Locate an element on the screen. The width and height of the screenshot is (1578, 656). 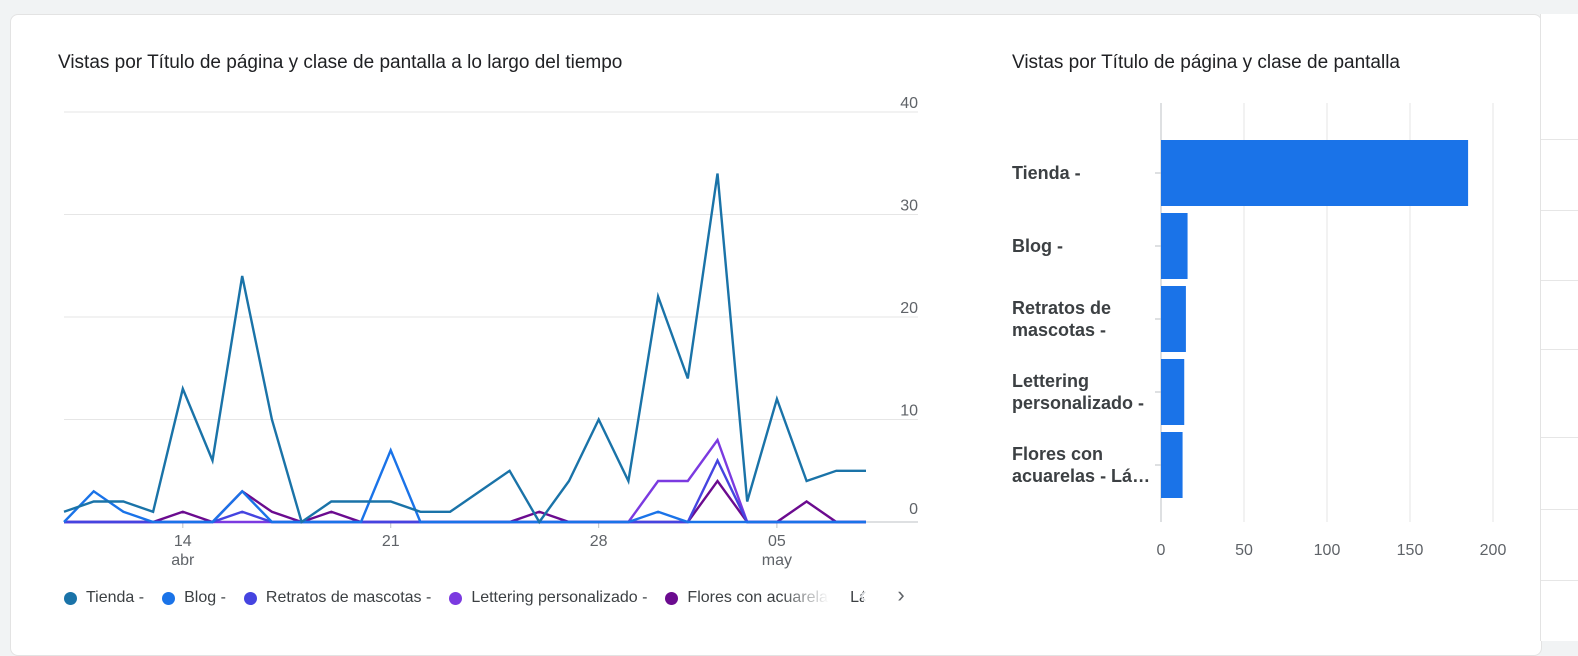
x-tick-label: 21 is located at coordinates (391, 541).